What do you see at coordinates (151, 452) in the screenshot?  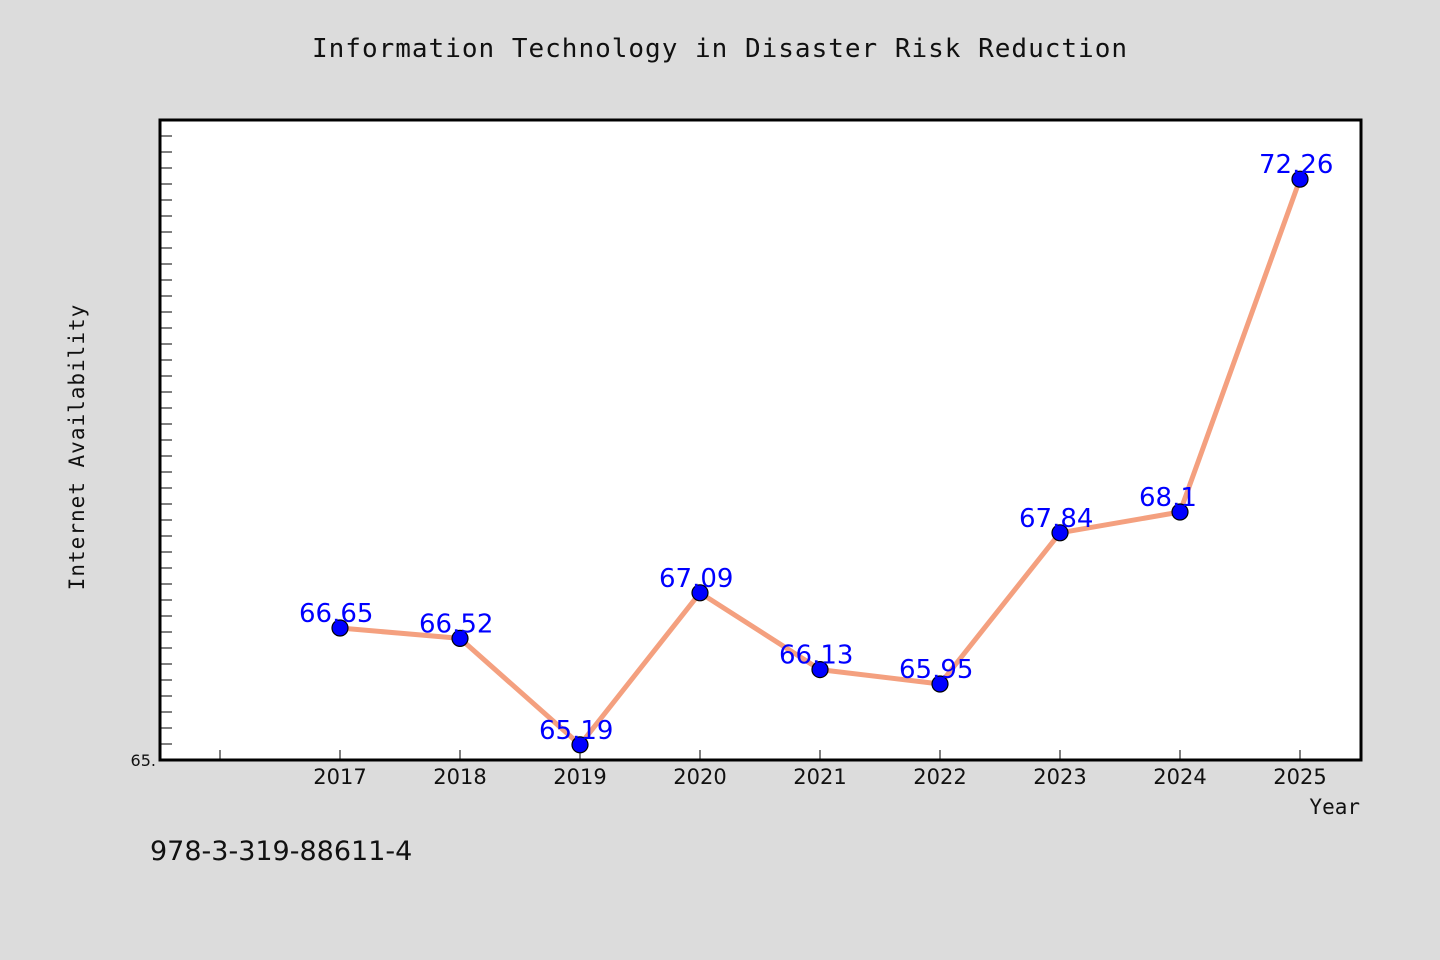 I see `y-axis-ticks: 65.` at bounding box center [151, 452].